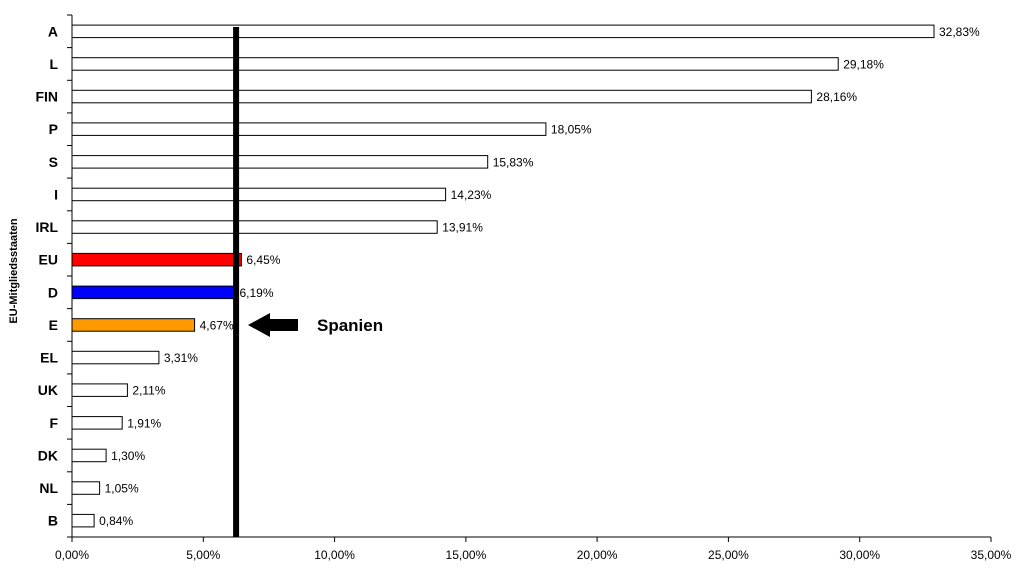  What do you see at coordinates (471, 195) in the screenshot?
I see `value-label-i: 14,23%` at bounding box center [471, 195].